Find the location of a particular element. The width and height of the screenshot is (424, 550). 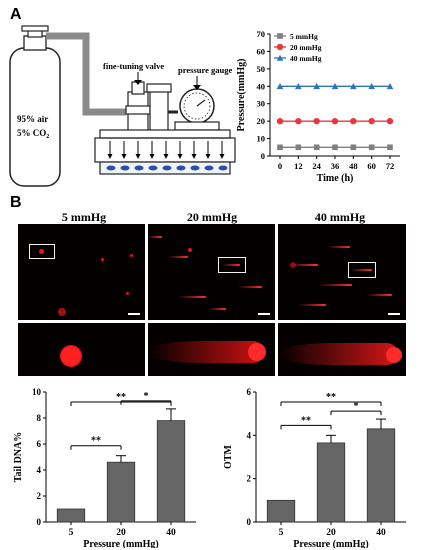

y-tick-label: 6 is located at coordinates (39, 444).